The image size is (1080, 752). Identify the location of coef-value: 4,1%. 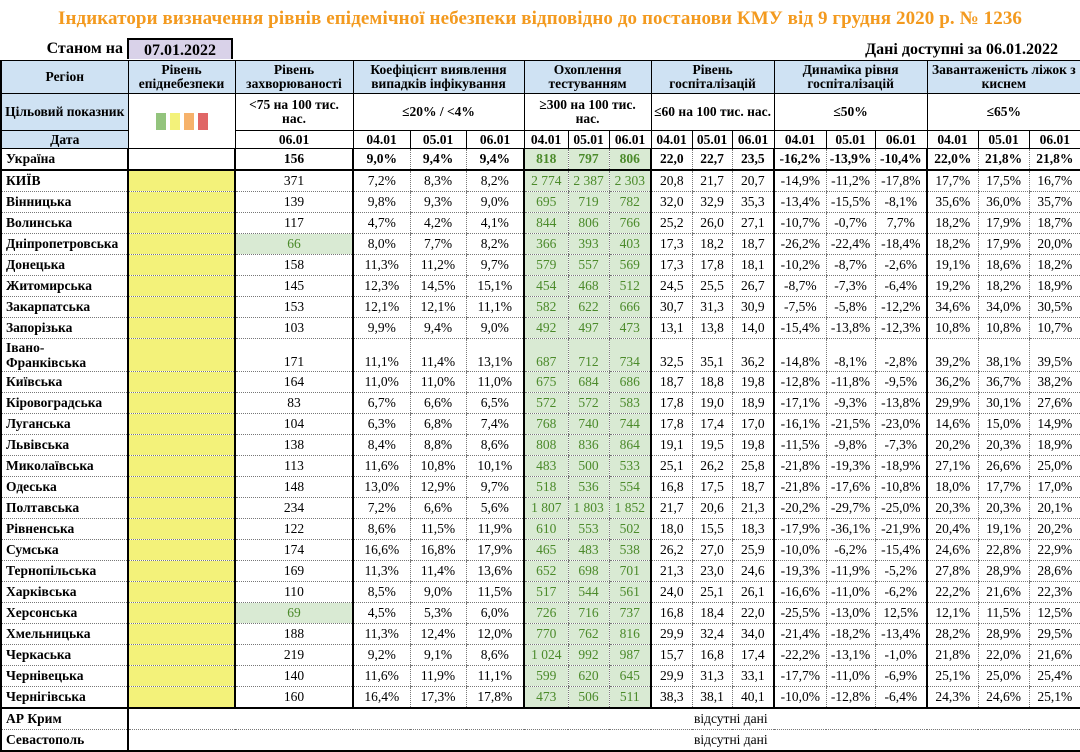
(495, 223).